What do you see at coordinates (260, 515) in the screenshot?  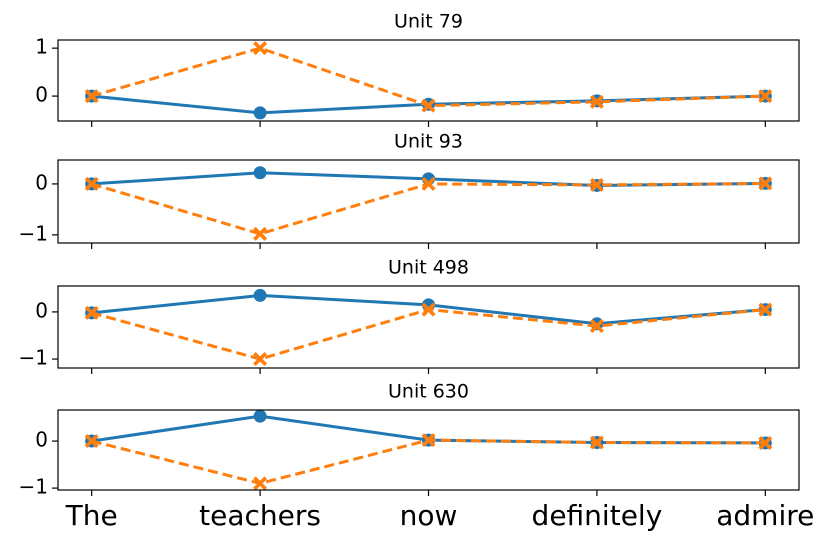 I see `x-tick-label: teachers` at bounding box center [260, 515].